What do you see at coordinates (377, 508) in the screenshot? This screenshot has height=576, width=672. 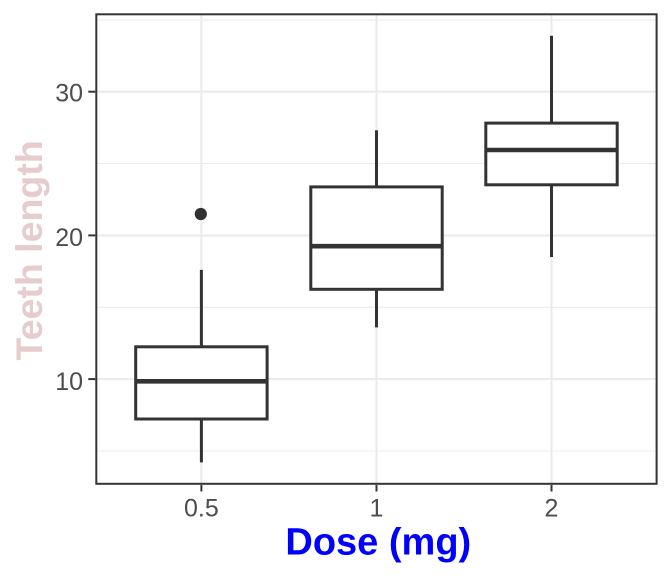 I see `svg-text: 1` at bounding box center [377, 508].